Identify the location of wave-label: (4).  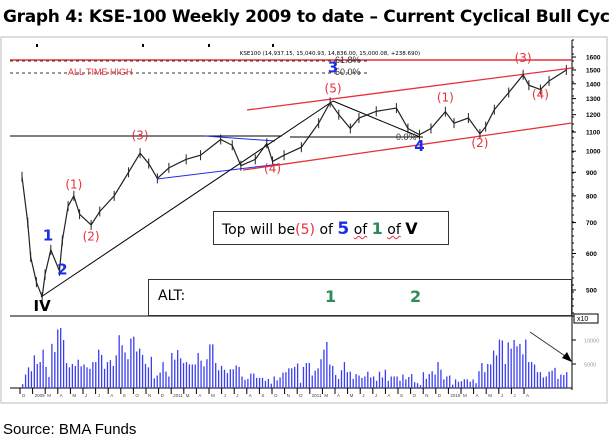
(540, 95).